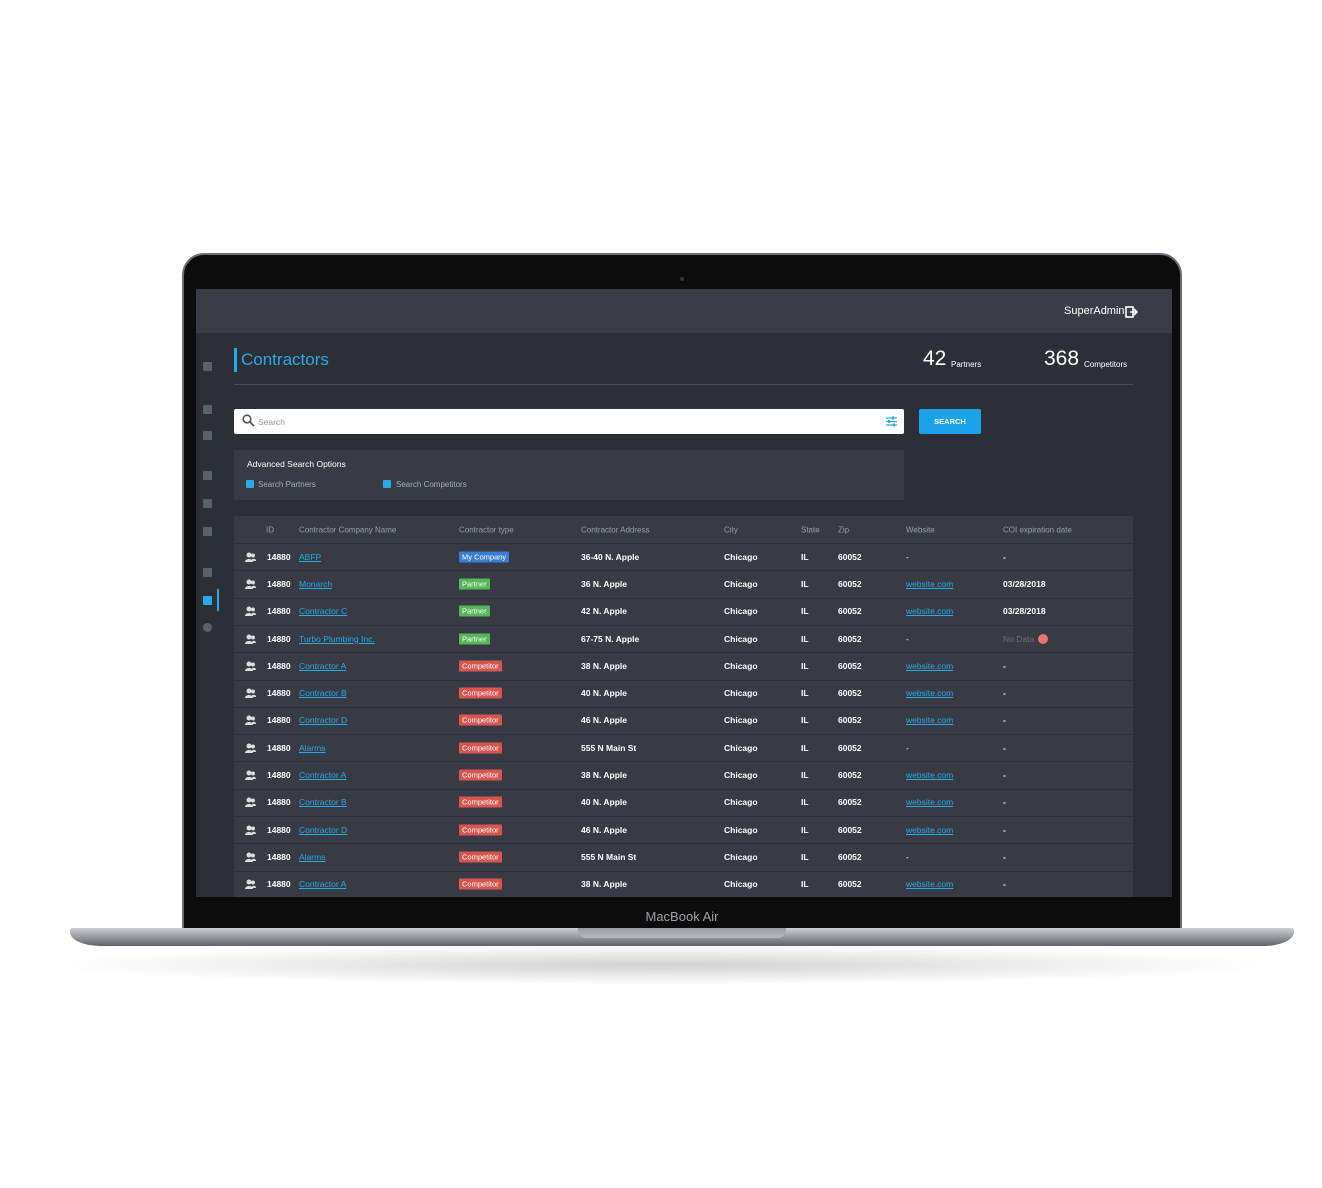 Image resolution: width=1322 pixels, height=1188 pixels. I want to click on device-label: MacBook Air, so click(682, 916).